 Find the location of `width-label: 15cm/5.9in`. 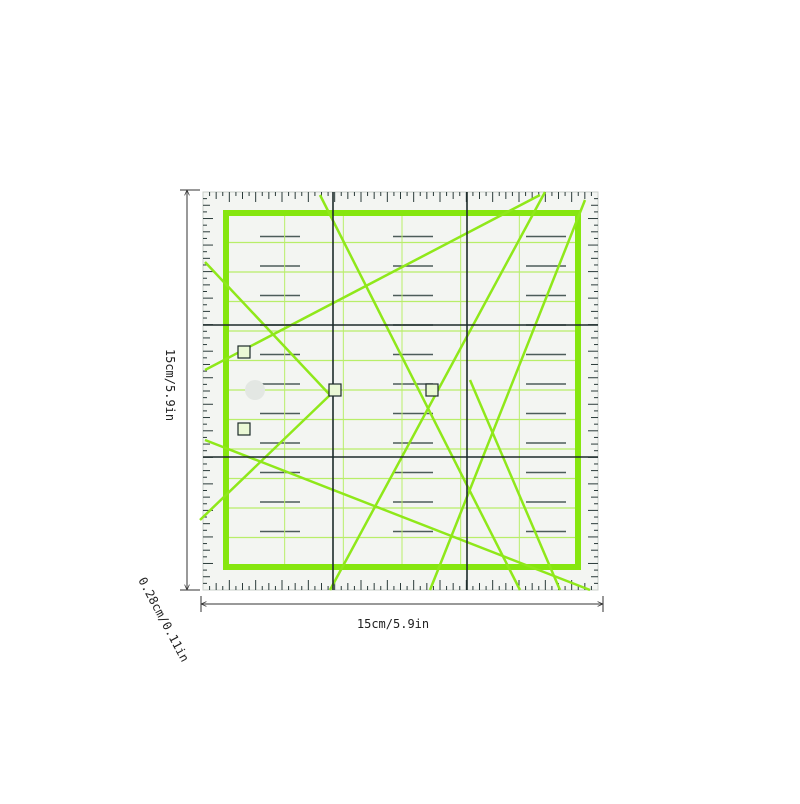

width-label: 15cm/5.9in is located at coordinates (393, 624).